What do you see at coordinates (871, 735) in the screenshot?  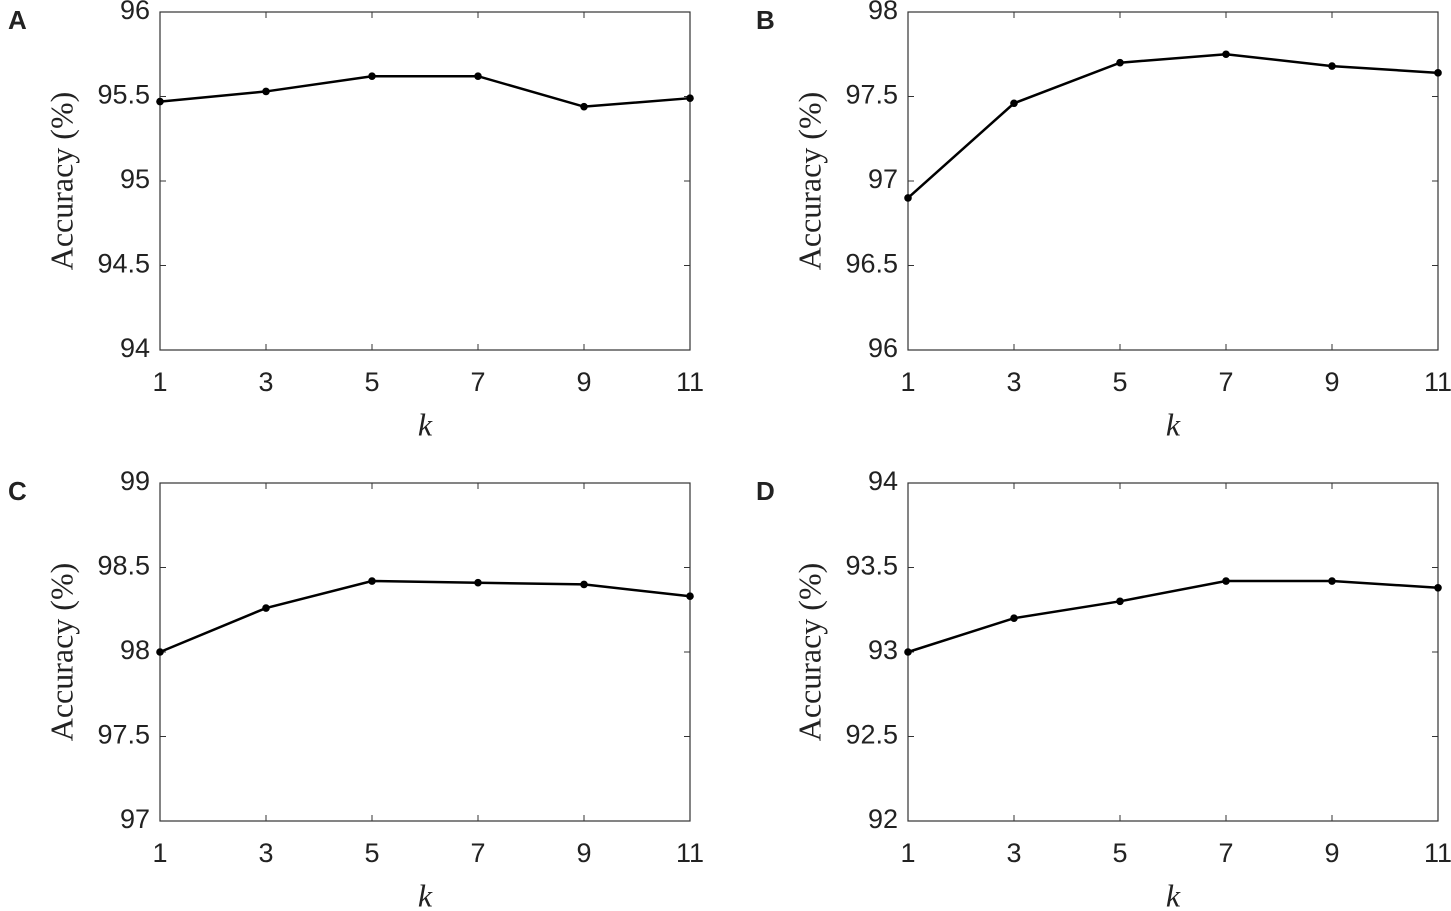 I see `y-tick-label: 92.5` at bounding box center [871, 735].